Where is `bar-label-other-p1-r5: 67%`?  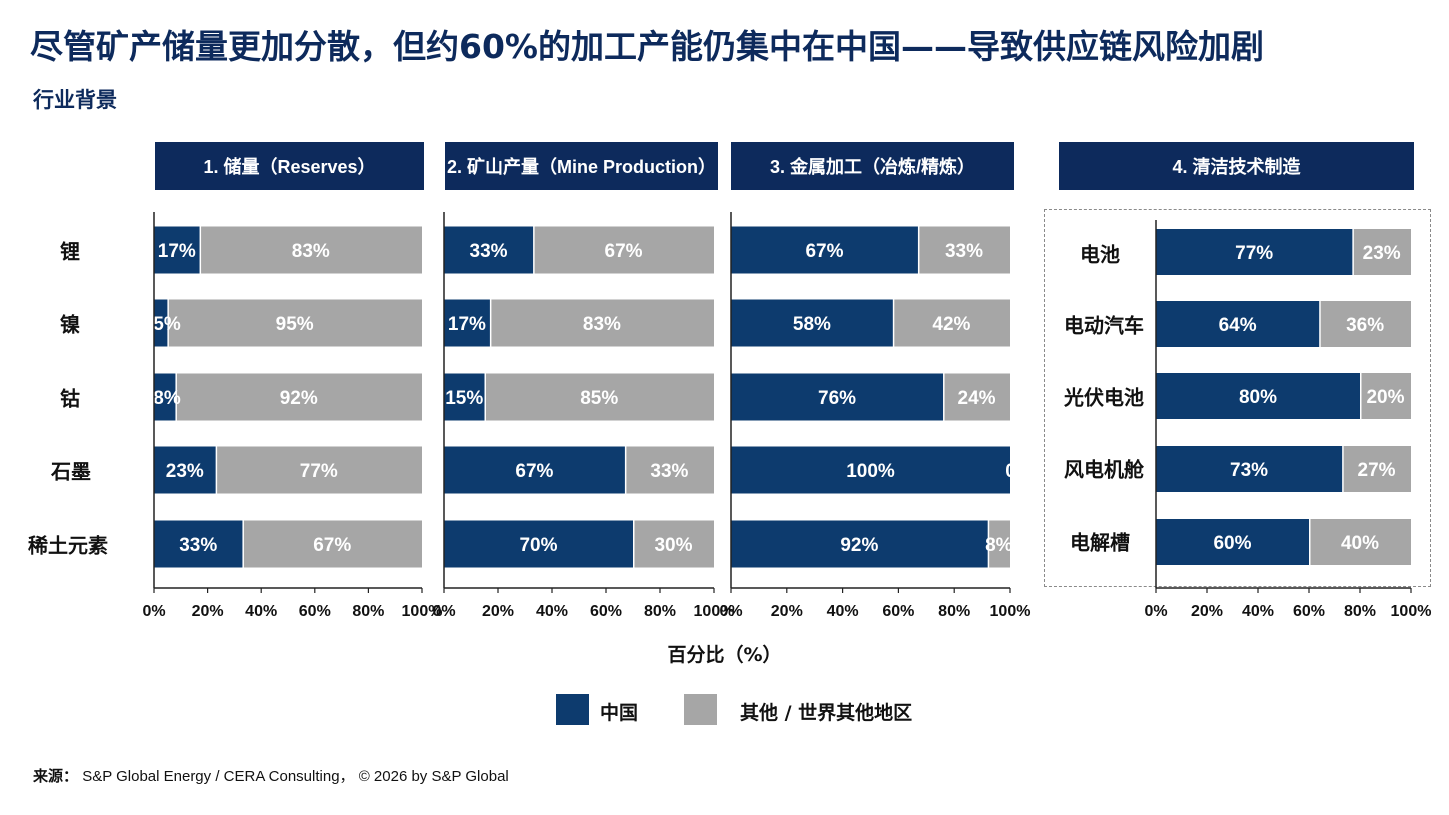
bar-label-other-p1-r5: 67% is located at coordinates (332, 545).